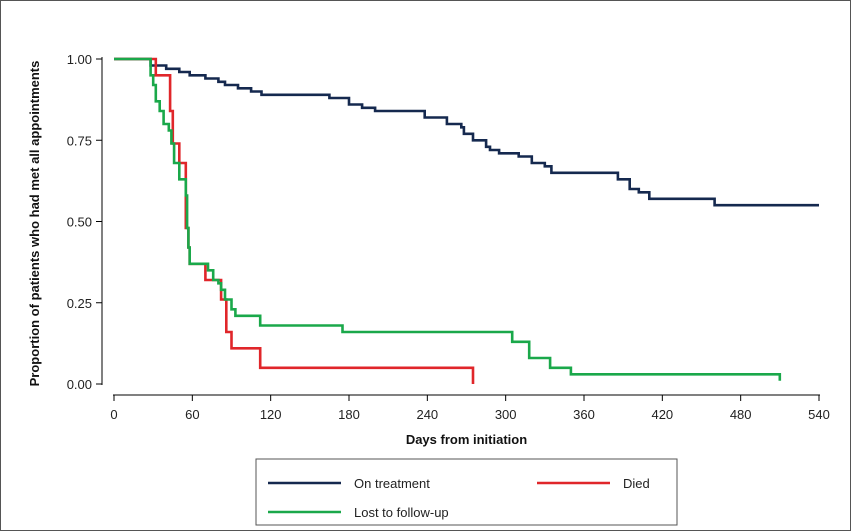  Describe the element at coordinates (466, 439) in the screenshot. I see `x-axis-title: Days from initiation` at that location.